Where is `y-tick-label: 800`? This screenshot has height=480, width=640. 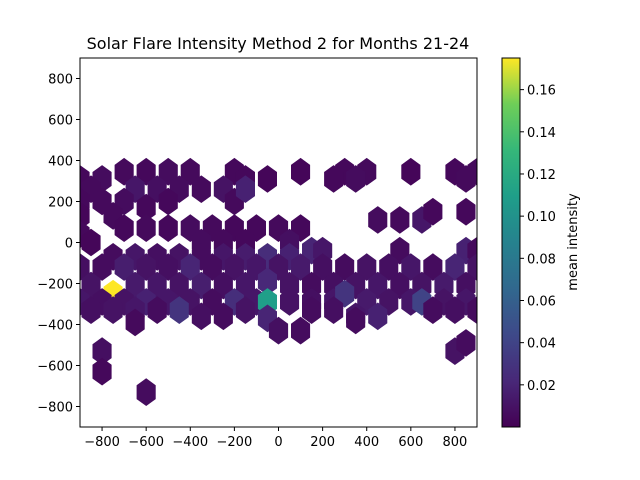 y-tick-label: 800 is located at coordinates (60, 80).